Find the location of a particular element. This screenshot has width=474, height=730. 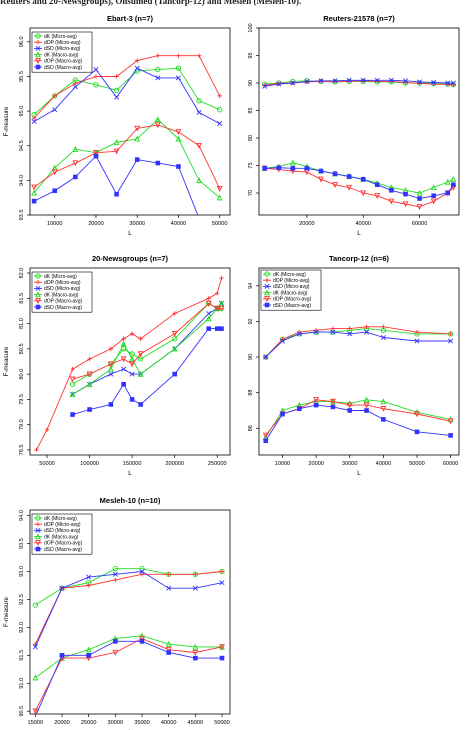

y-tick-label: 92.0 is located at coordinates (22, 627).